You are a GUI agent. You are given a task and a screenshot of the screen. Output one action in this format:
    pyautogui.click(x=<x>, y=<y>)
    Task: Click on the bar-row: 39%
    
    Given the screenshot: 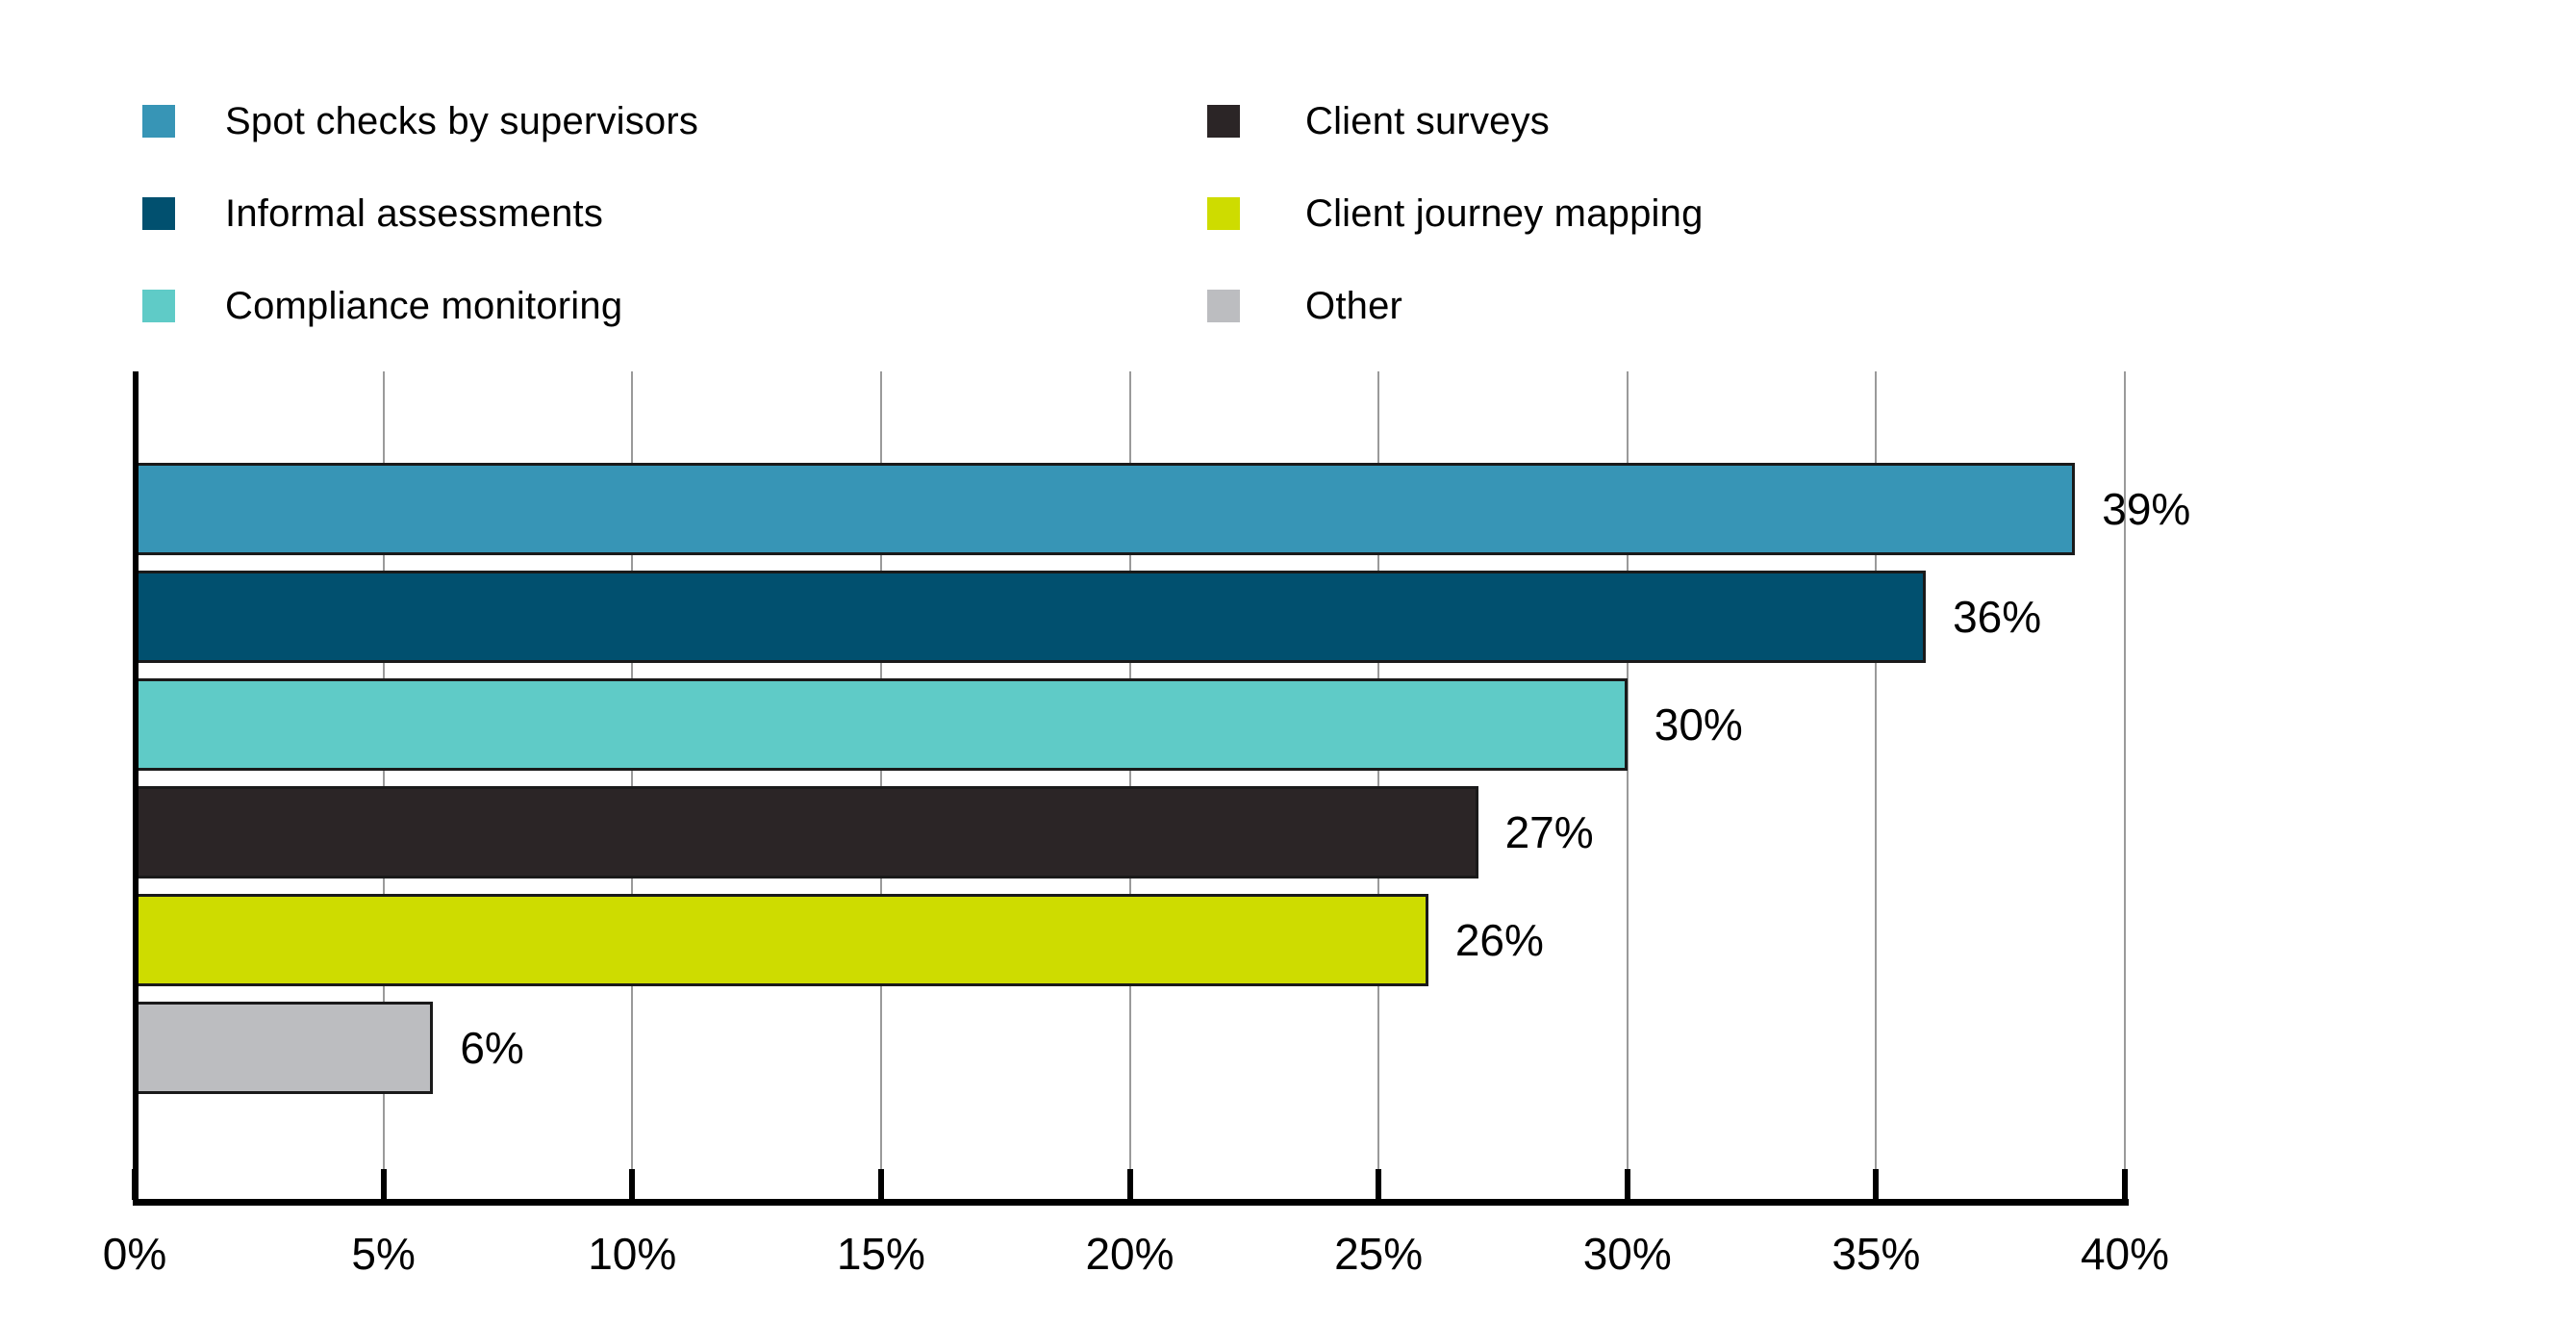 What is the action you would take?
    pyautogui.click(x=1162, y=509)
    